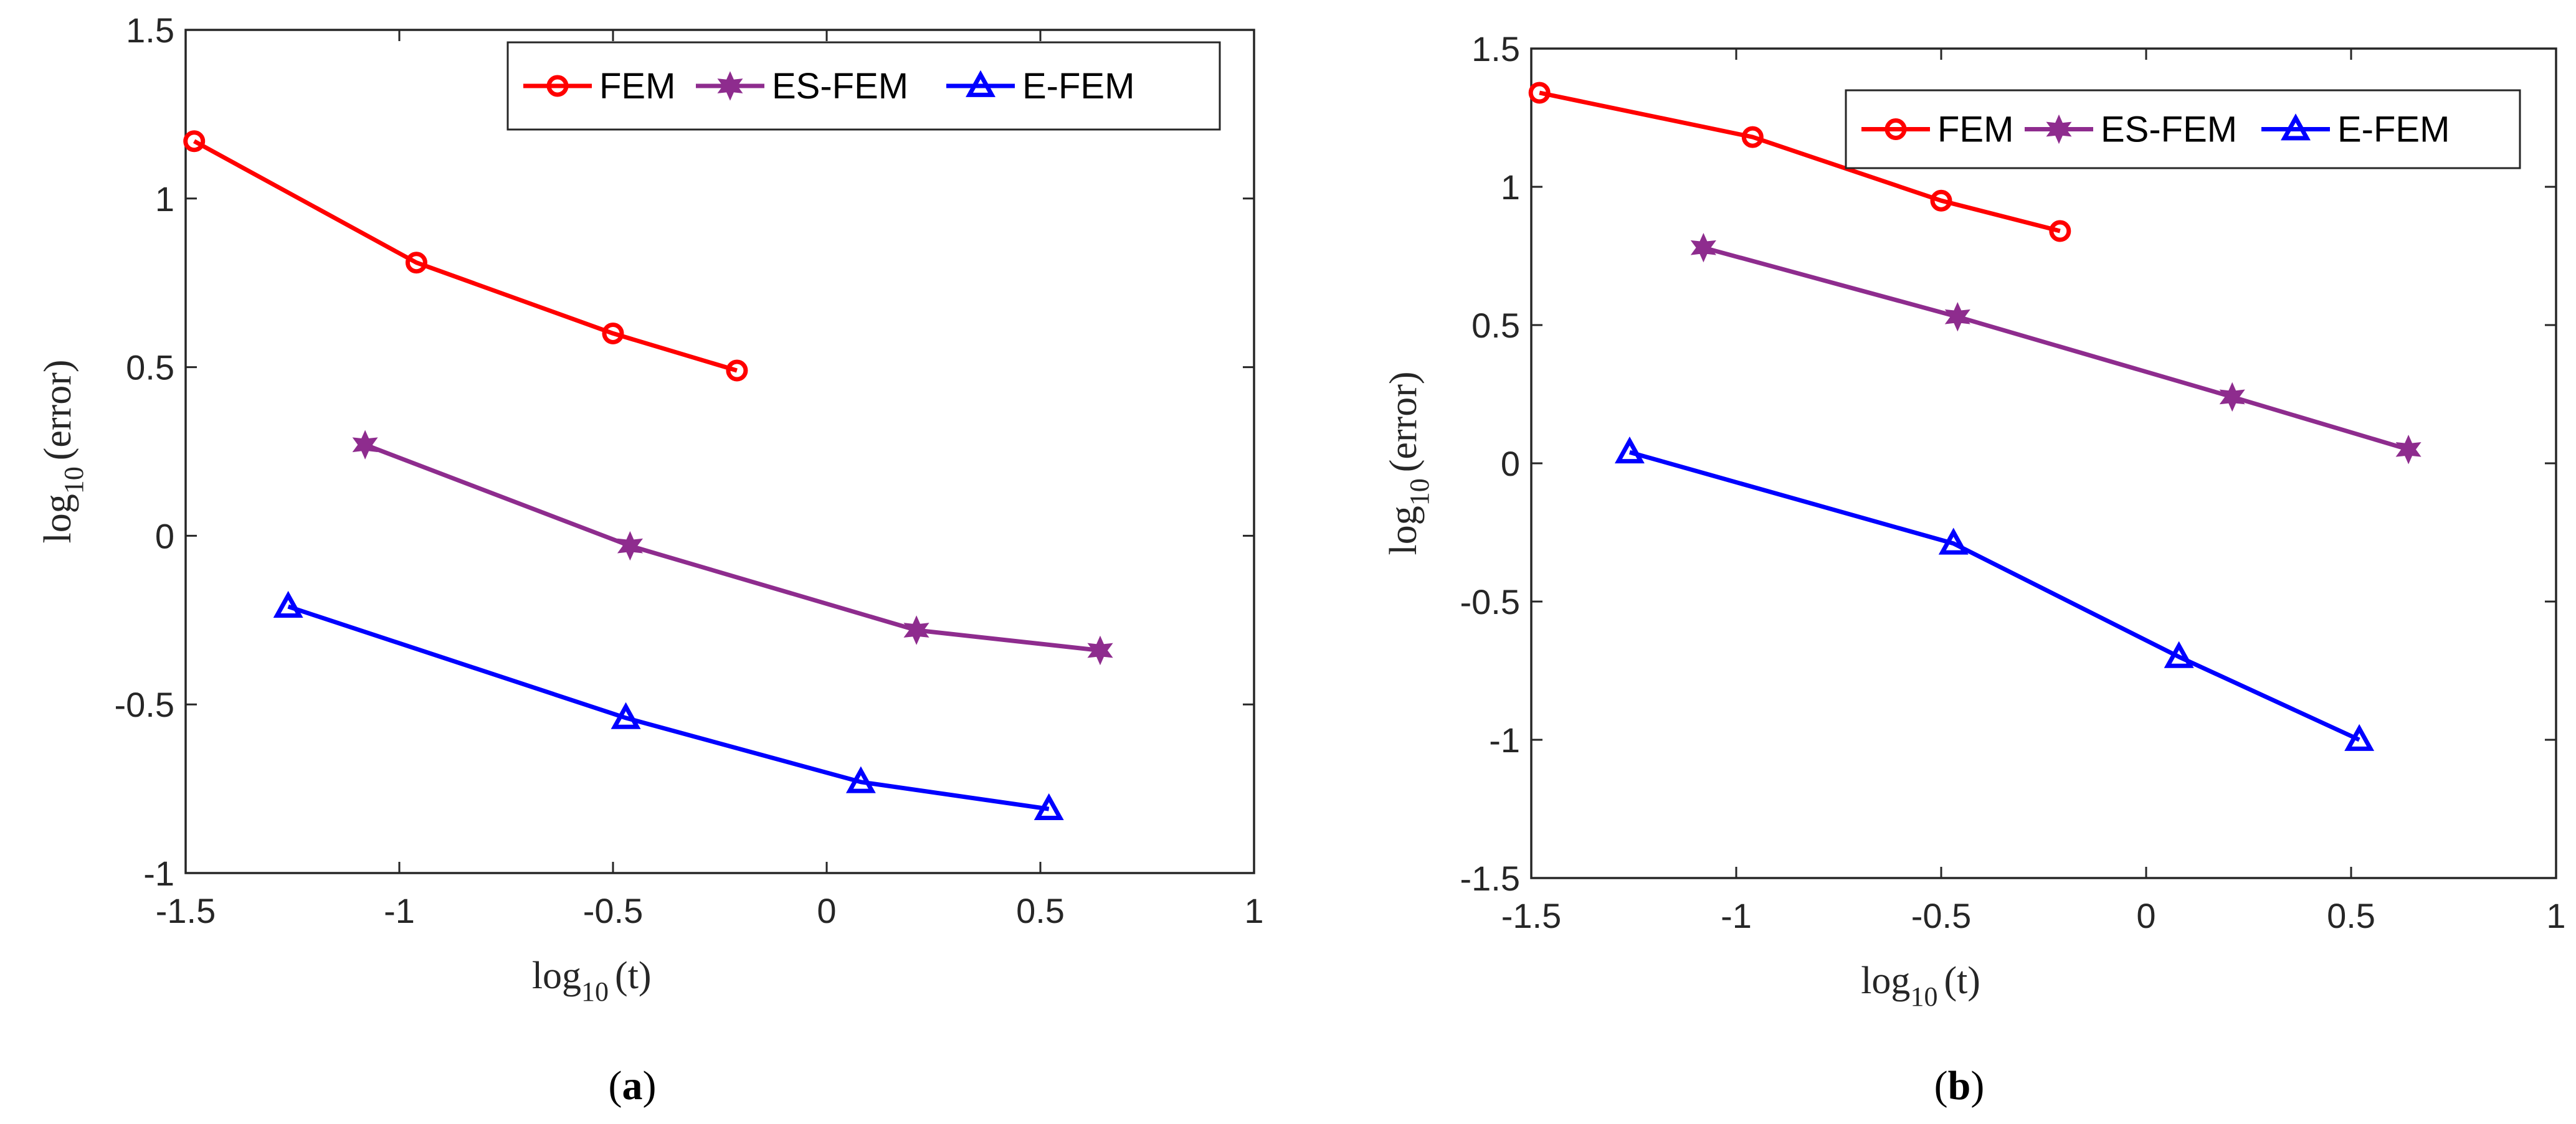 The image size is (2576, 1124). I want to click on series-line-fem, so click(465, 256).